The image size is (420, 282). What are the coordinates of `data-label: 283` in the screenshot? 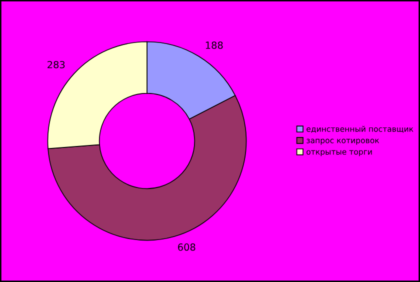 It's located at (56, 64).